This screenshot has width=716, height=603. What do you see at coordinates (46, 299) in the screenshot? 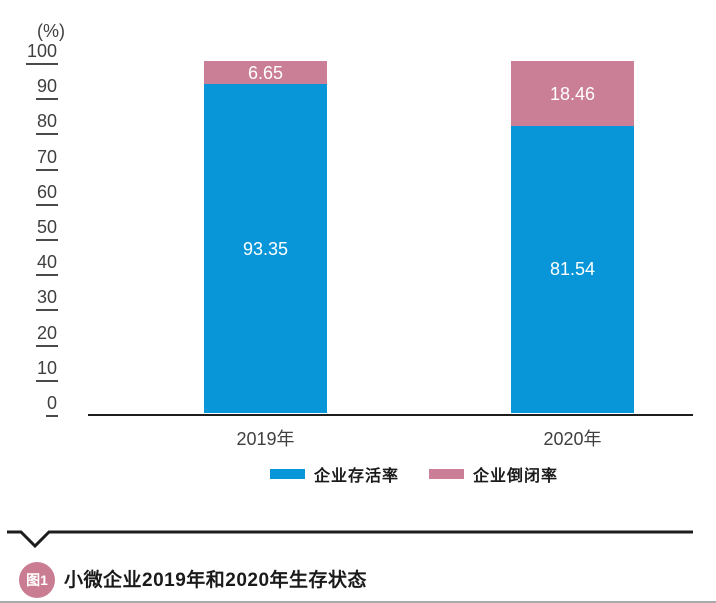
I see `y-tick-label-30: 30` at bounding box center [46, 299].